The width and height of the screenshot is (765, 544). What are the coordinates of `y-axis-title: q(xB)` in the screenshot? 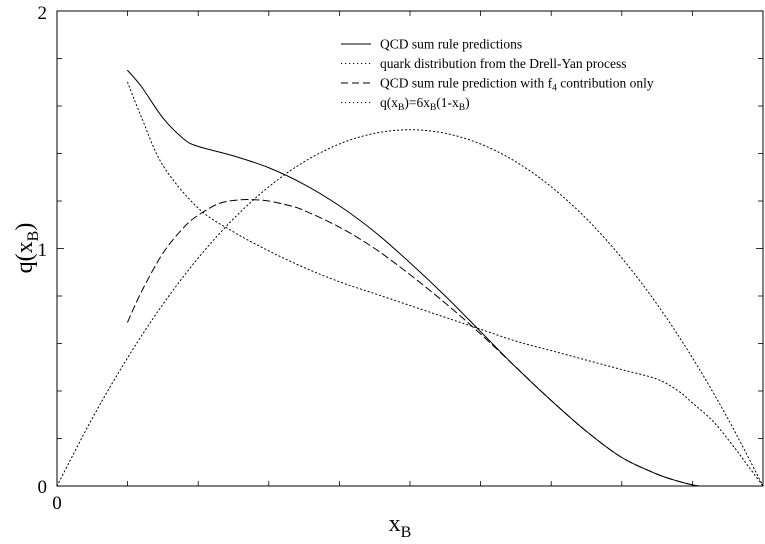 It's located at (27, 248).